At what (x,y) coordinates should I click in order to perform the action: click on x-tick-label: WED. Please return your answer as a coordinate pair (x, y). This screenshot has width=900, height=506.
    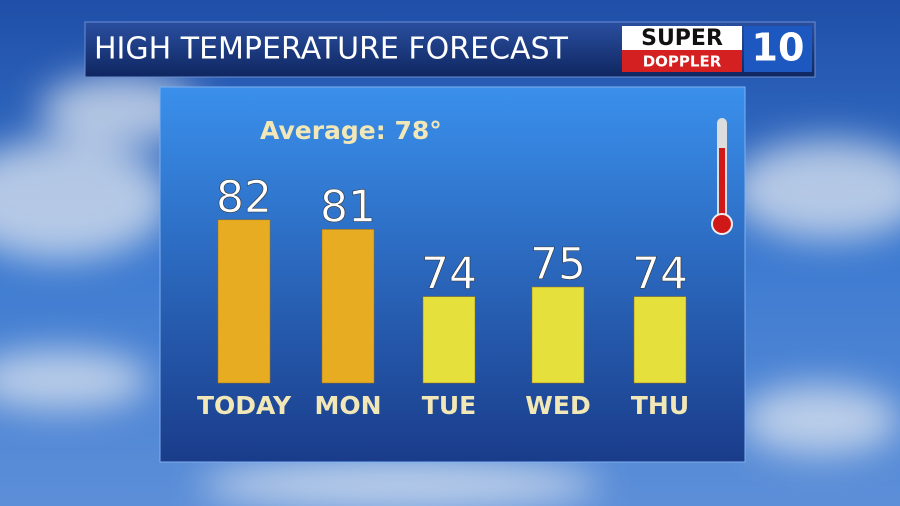
    Looking at the image, I should click on (557, 405).